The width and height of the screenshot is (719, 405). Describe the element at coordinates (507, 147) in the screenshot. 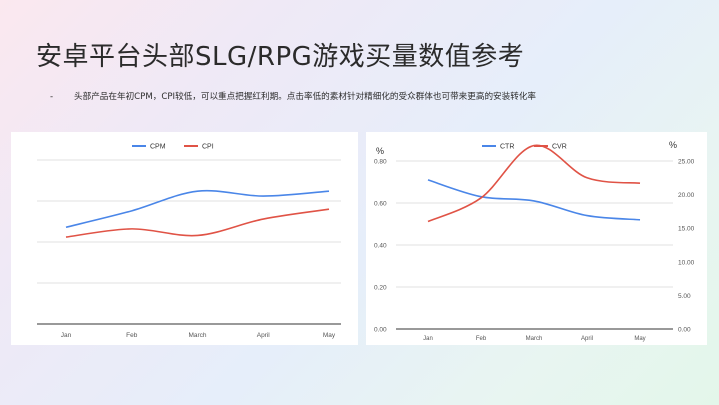

I see `legend-label-0: CTR` at that location.